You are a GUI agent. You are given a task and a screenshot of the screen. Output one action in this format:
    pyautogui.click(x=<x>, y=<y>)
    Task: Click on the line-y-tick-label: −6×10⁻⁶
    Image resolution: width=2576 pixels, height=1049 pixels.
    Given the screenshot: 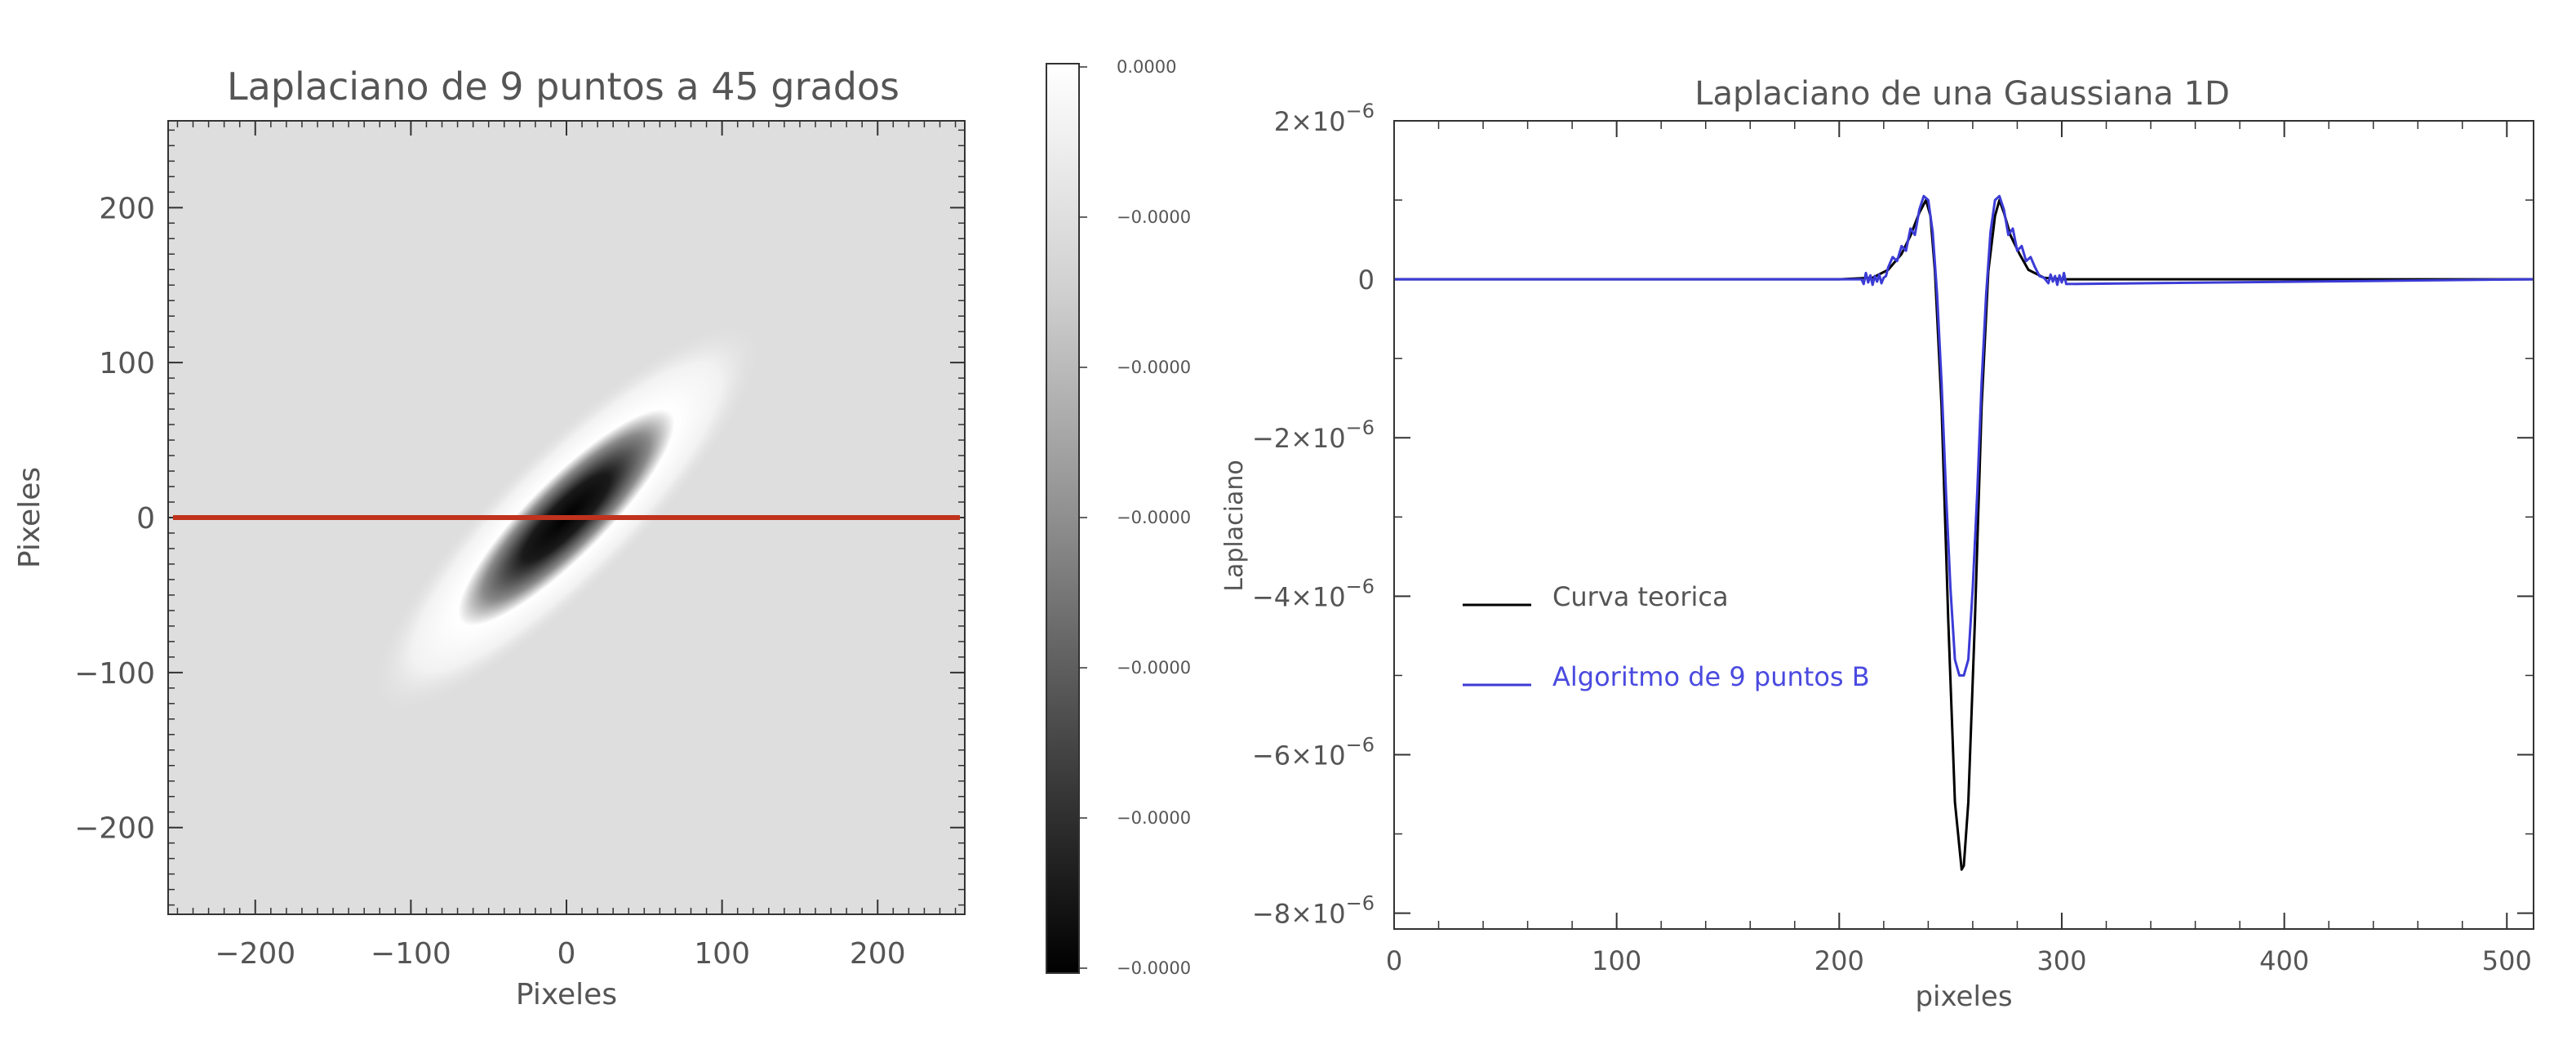 What is the action you would take?
    pyautogui.click(x=1313, y=752)
    